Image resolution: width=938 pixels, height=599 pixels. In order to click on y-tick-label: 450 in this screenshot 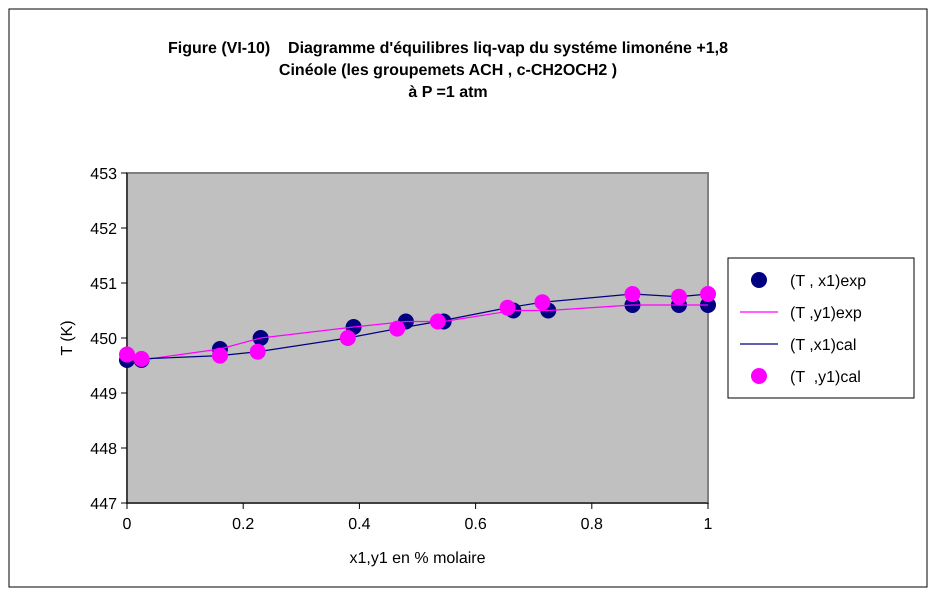, I will do `click(104, 339)`.